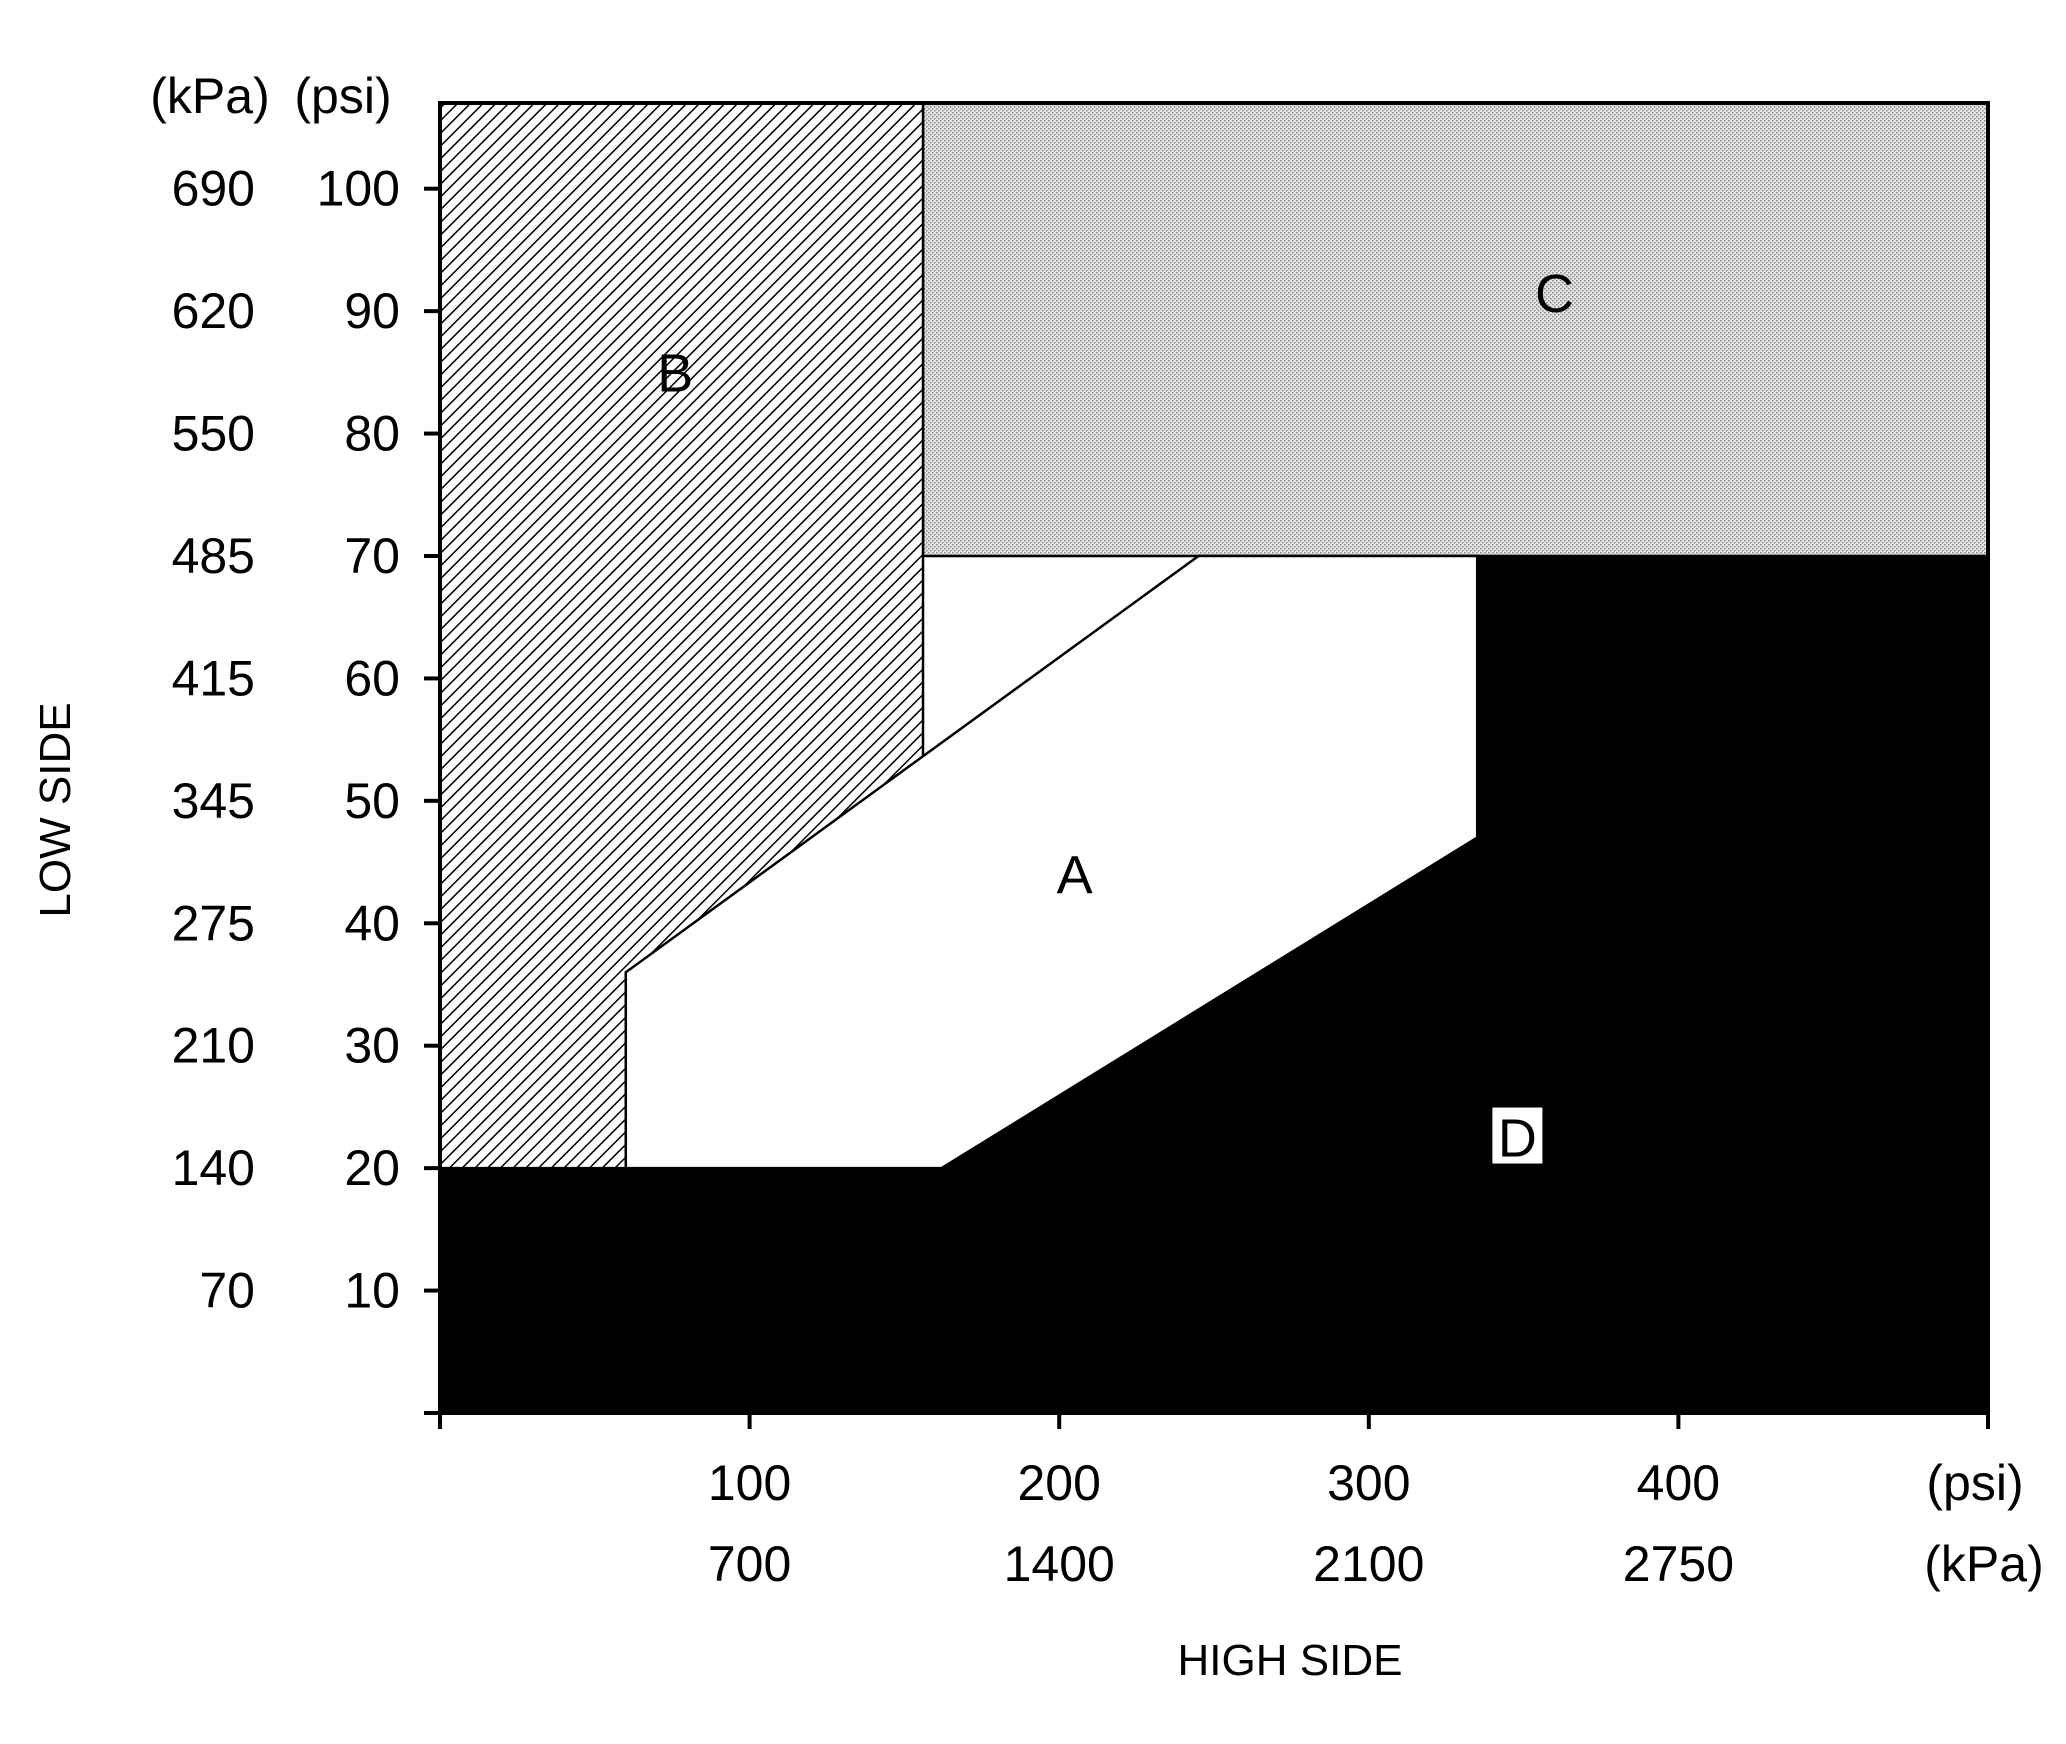  What do you see at coordinates (1455, 329) in the screenshot?
I see `region-c` at bounding box center [1455, 329].